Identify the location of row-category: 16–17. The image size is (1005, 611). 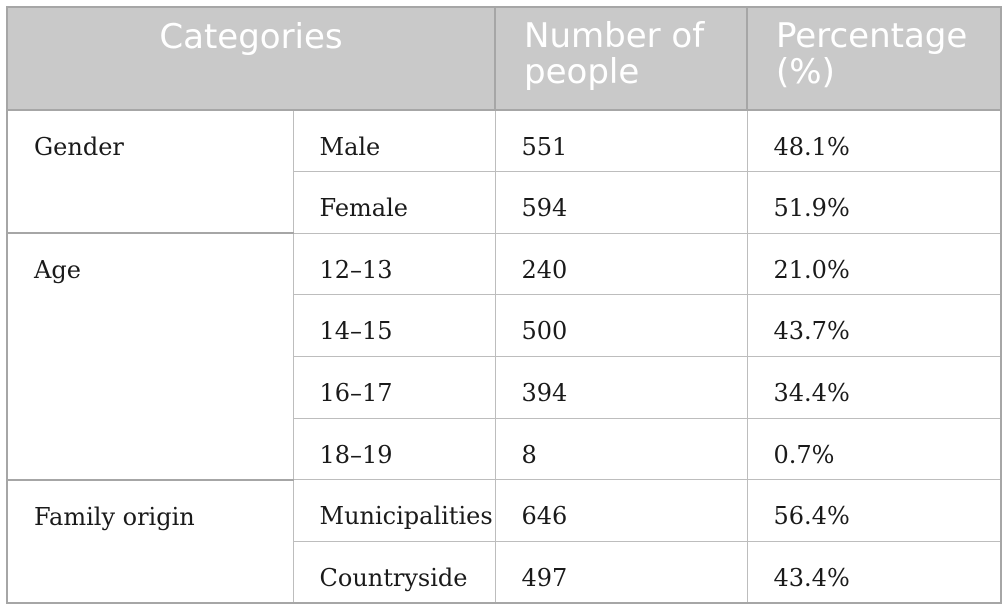
(394, 387).